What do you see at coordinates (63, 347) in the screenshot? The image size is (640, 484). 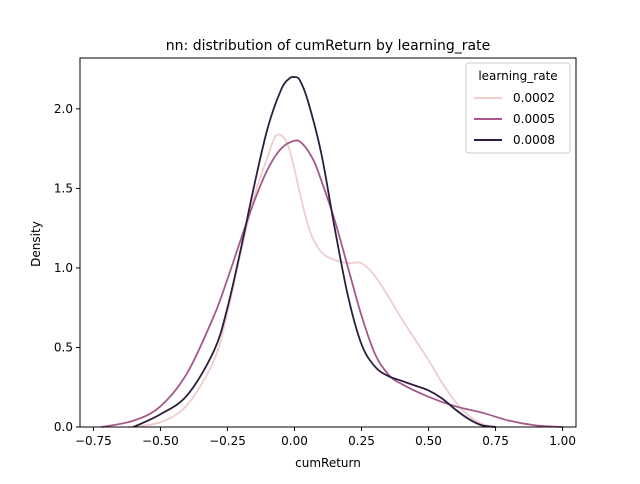 I see `y-tick-label: 0.5` at bounding box center [63, 347].